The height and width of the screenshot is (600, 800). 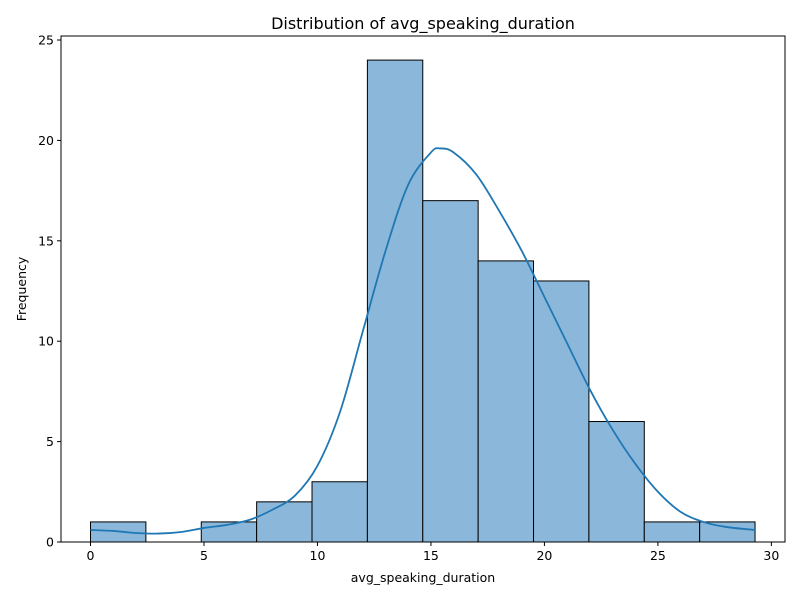 I want to click on y-tick-label: 25, so click(x=46, y=40).